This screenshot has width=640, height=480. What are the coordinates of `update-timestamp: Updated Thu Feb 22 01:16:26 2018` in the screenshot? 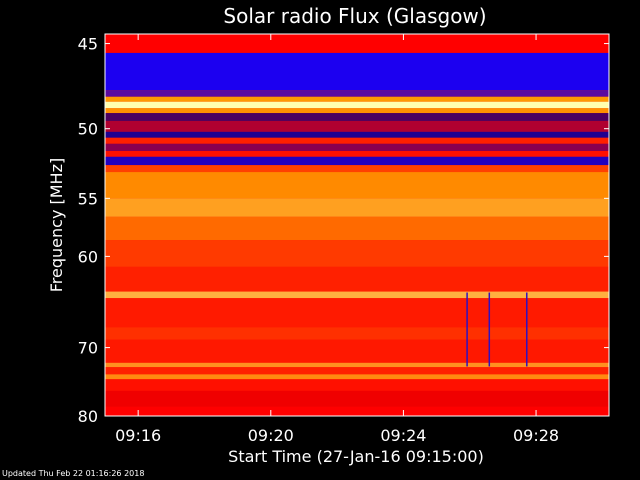 It's located at (73, 473).